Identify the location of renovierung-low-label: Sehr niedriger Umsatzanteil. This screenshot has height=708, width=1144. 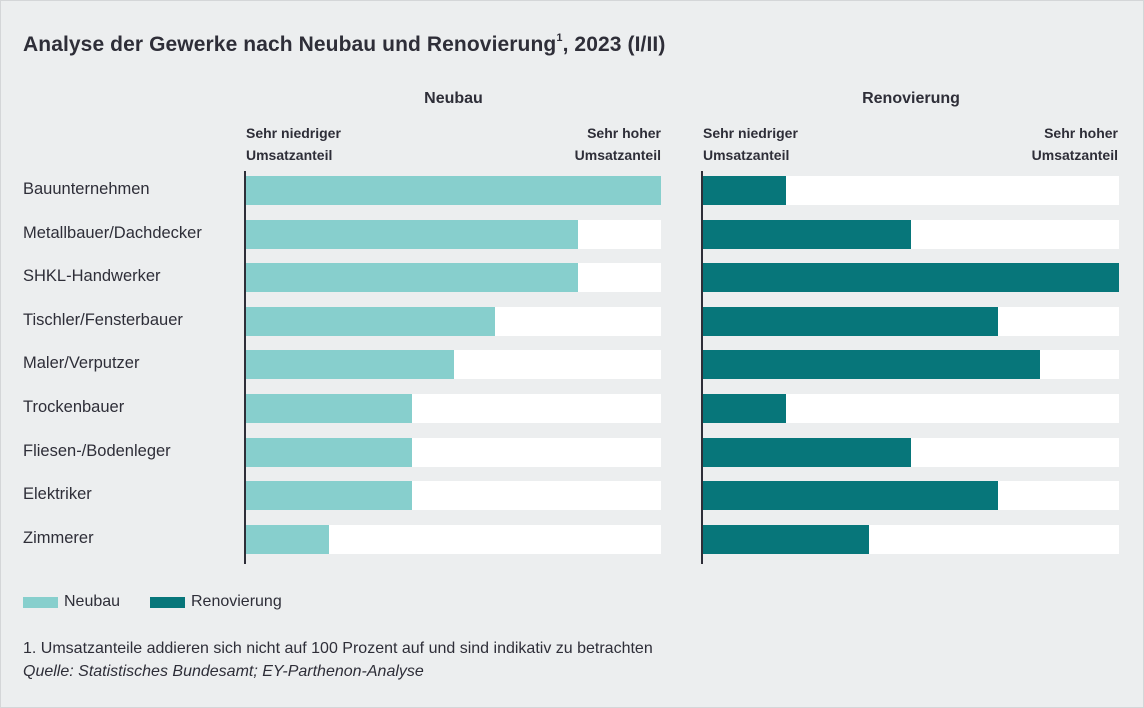
(788, 144).